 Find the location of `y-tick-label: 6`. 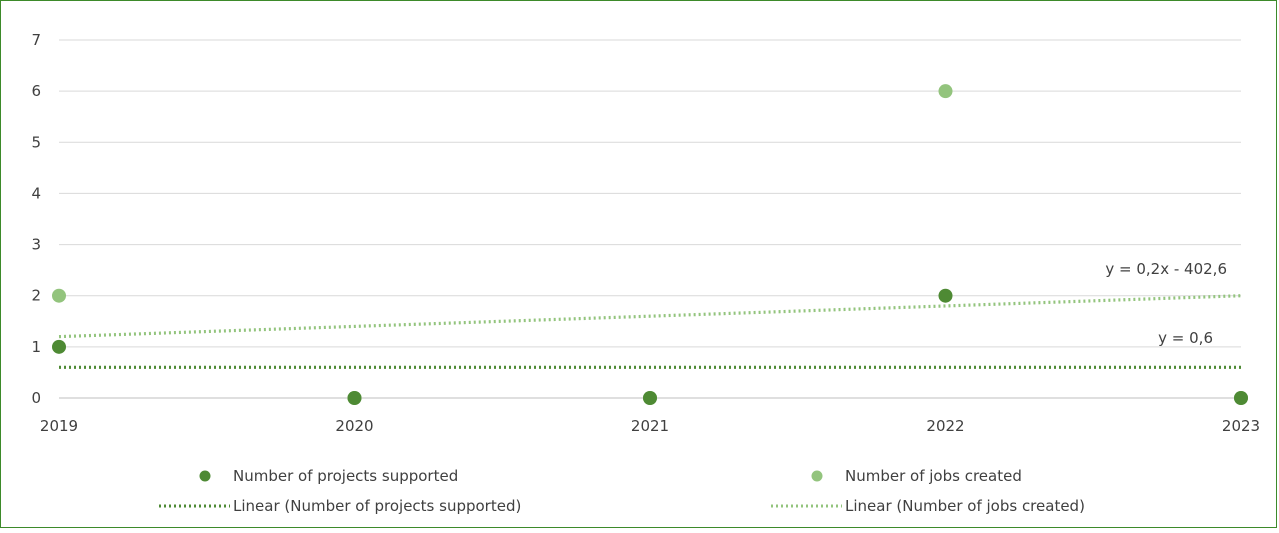

y-tick-label: 6 is located at coordinates (36, 91).